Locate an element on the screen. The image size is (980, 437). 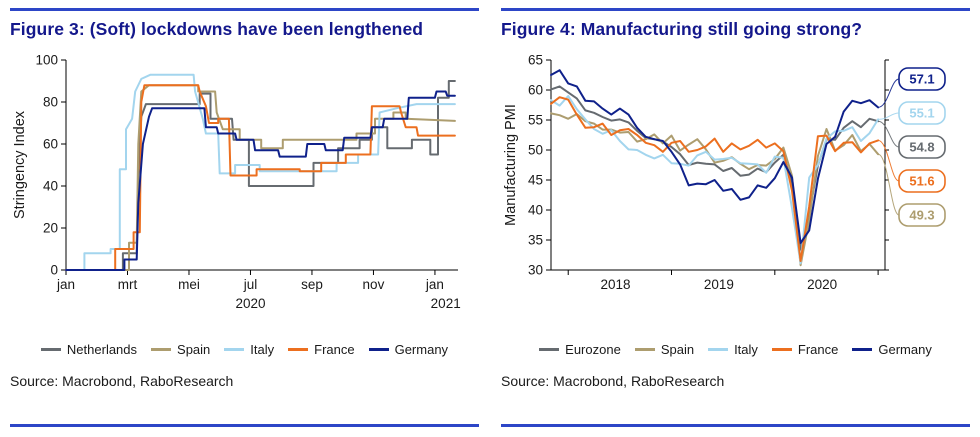
svg-text: 55.1 is located at coordinates (921, 113).